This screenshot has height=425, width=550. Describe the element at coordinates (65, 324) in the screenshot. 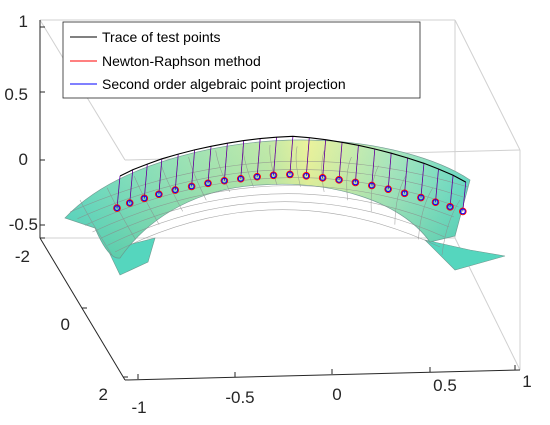

I see `y-tick-label: 0` at that location.